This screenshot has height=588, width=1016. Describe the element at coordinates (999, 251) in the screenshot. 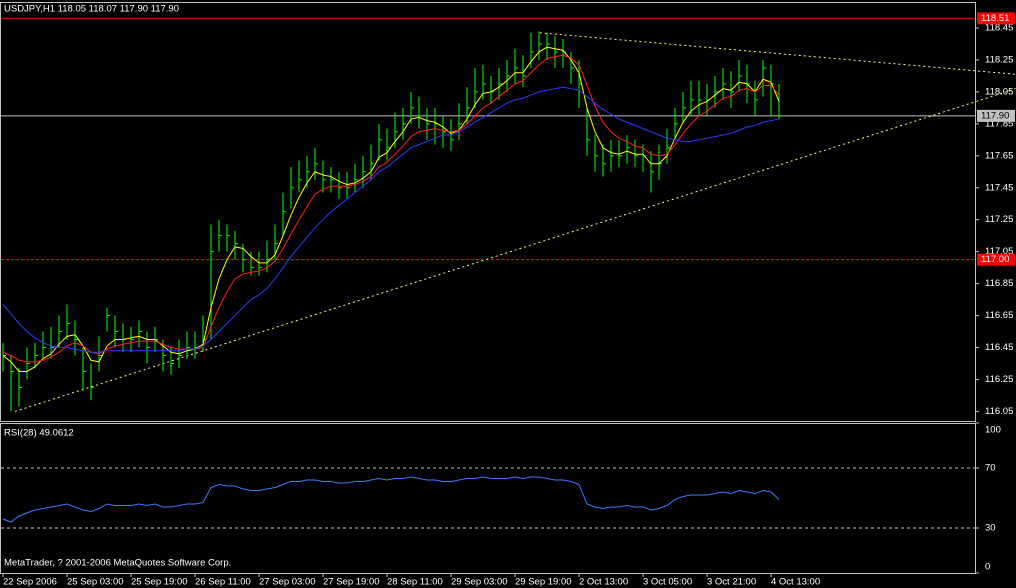

I see `y-tick-label: 117.05` at that location.